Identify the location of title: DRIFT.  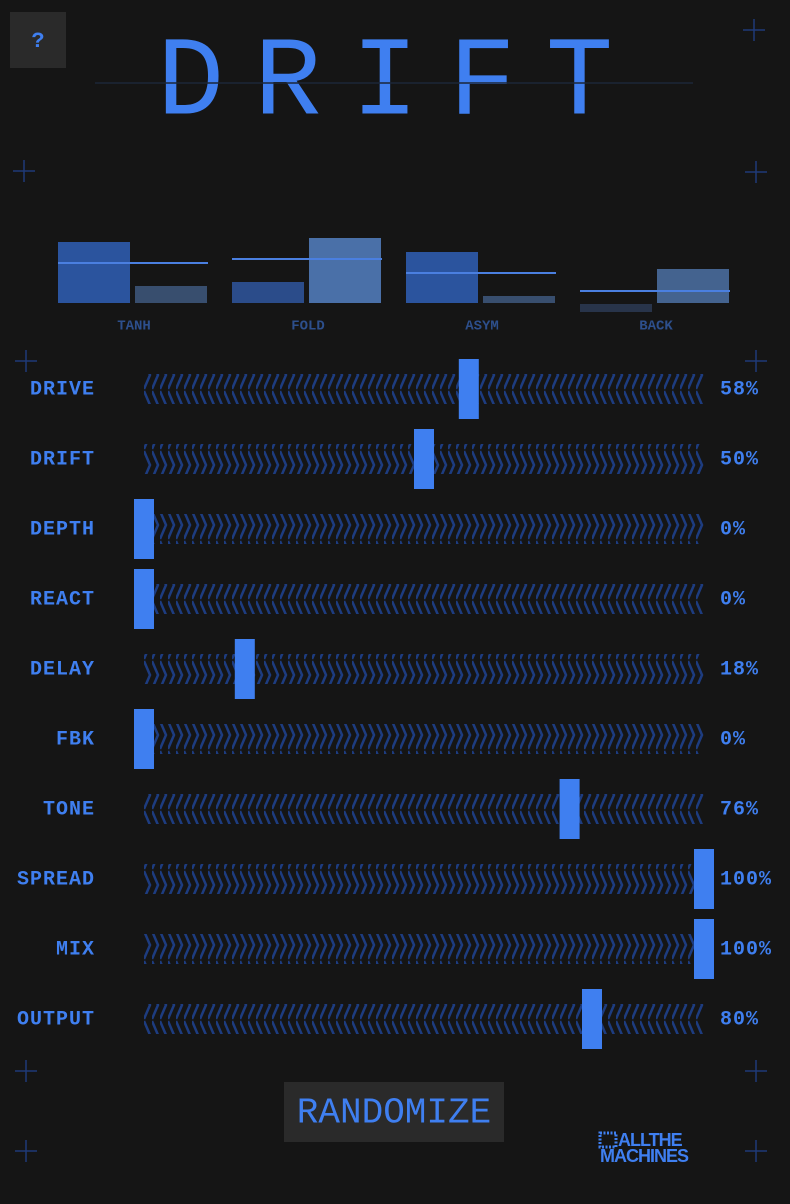
(400, 84).